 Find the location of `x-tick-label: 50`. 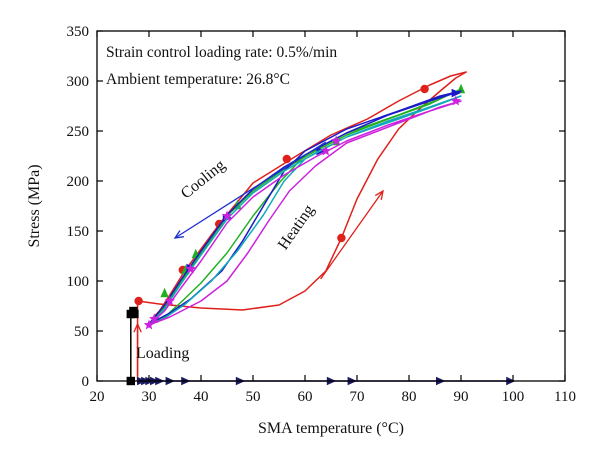

x-tick-label: 50 is located at coordinates (253, 397).